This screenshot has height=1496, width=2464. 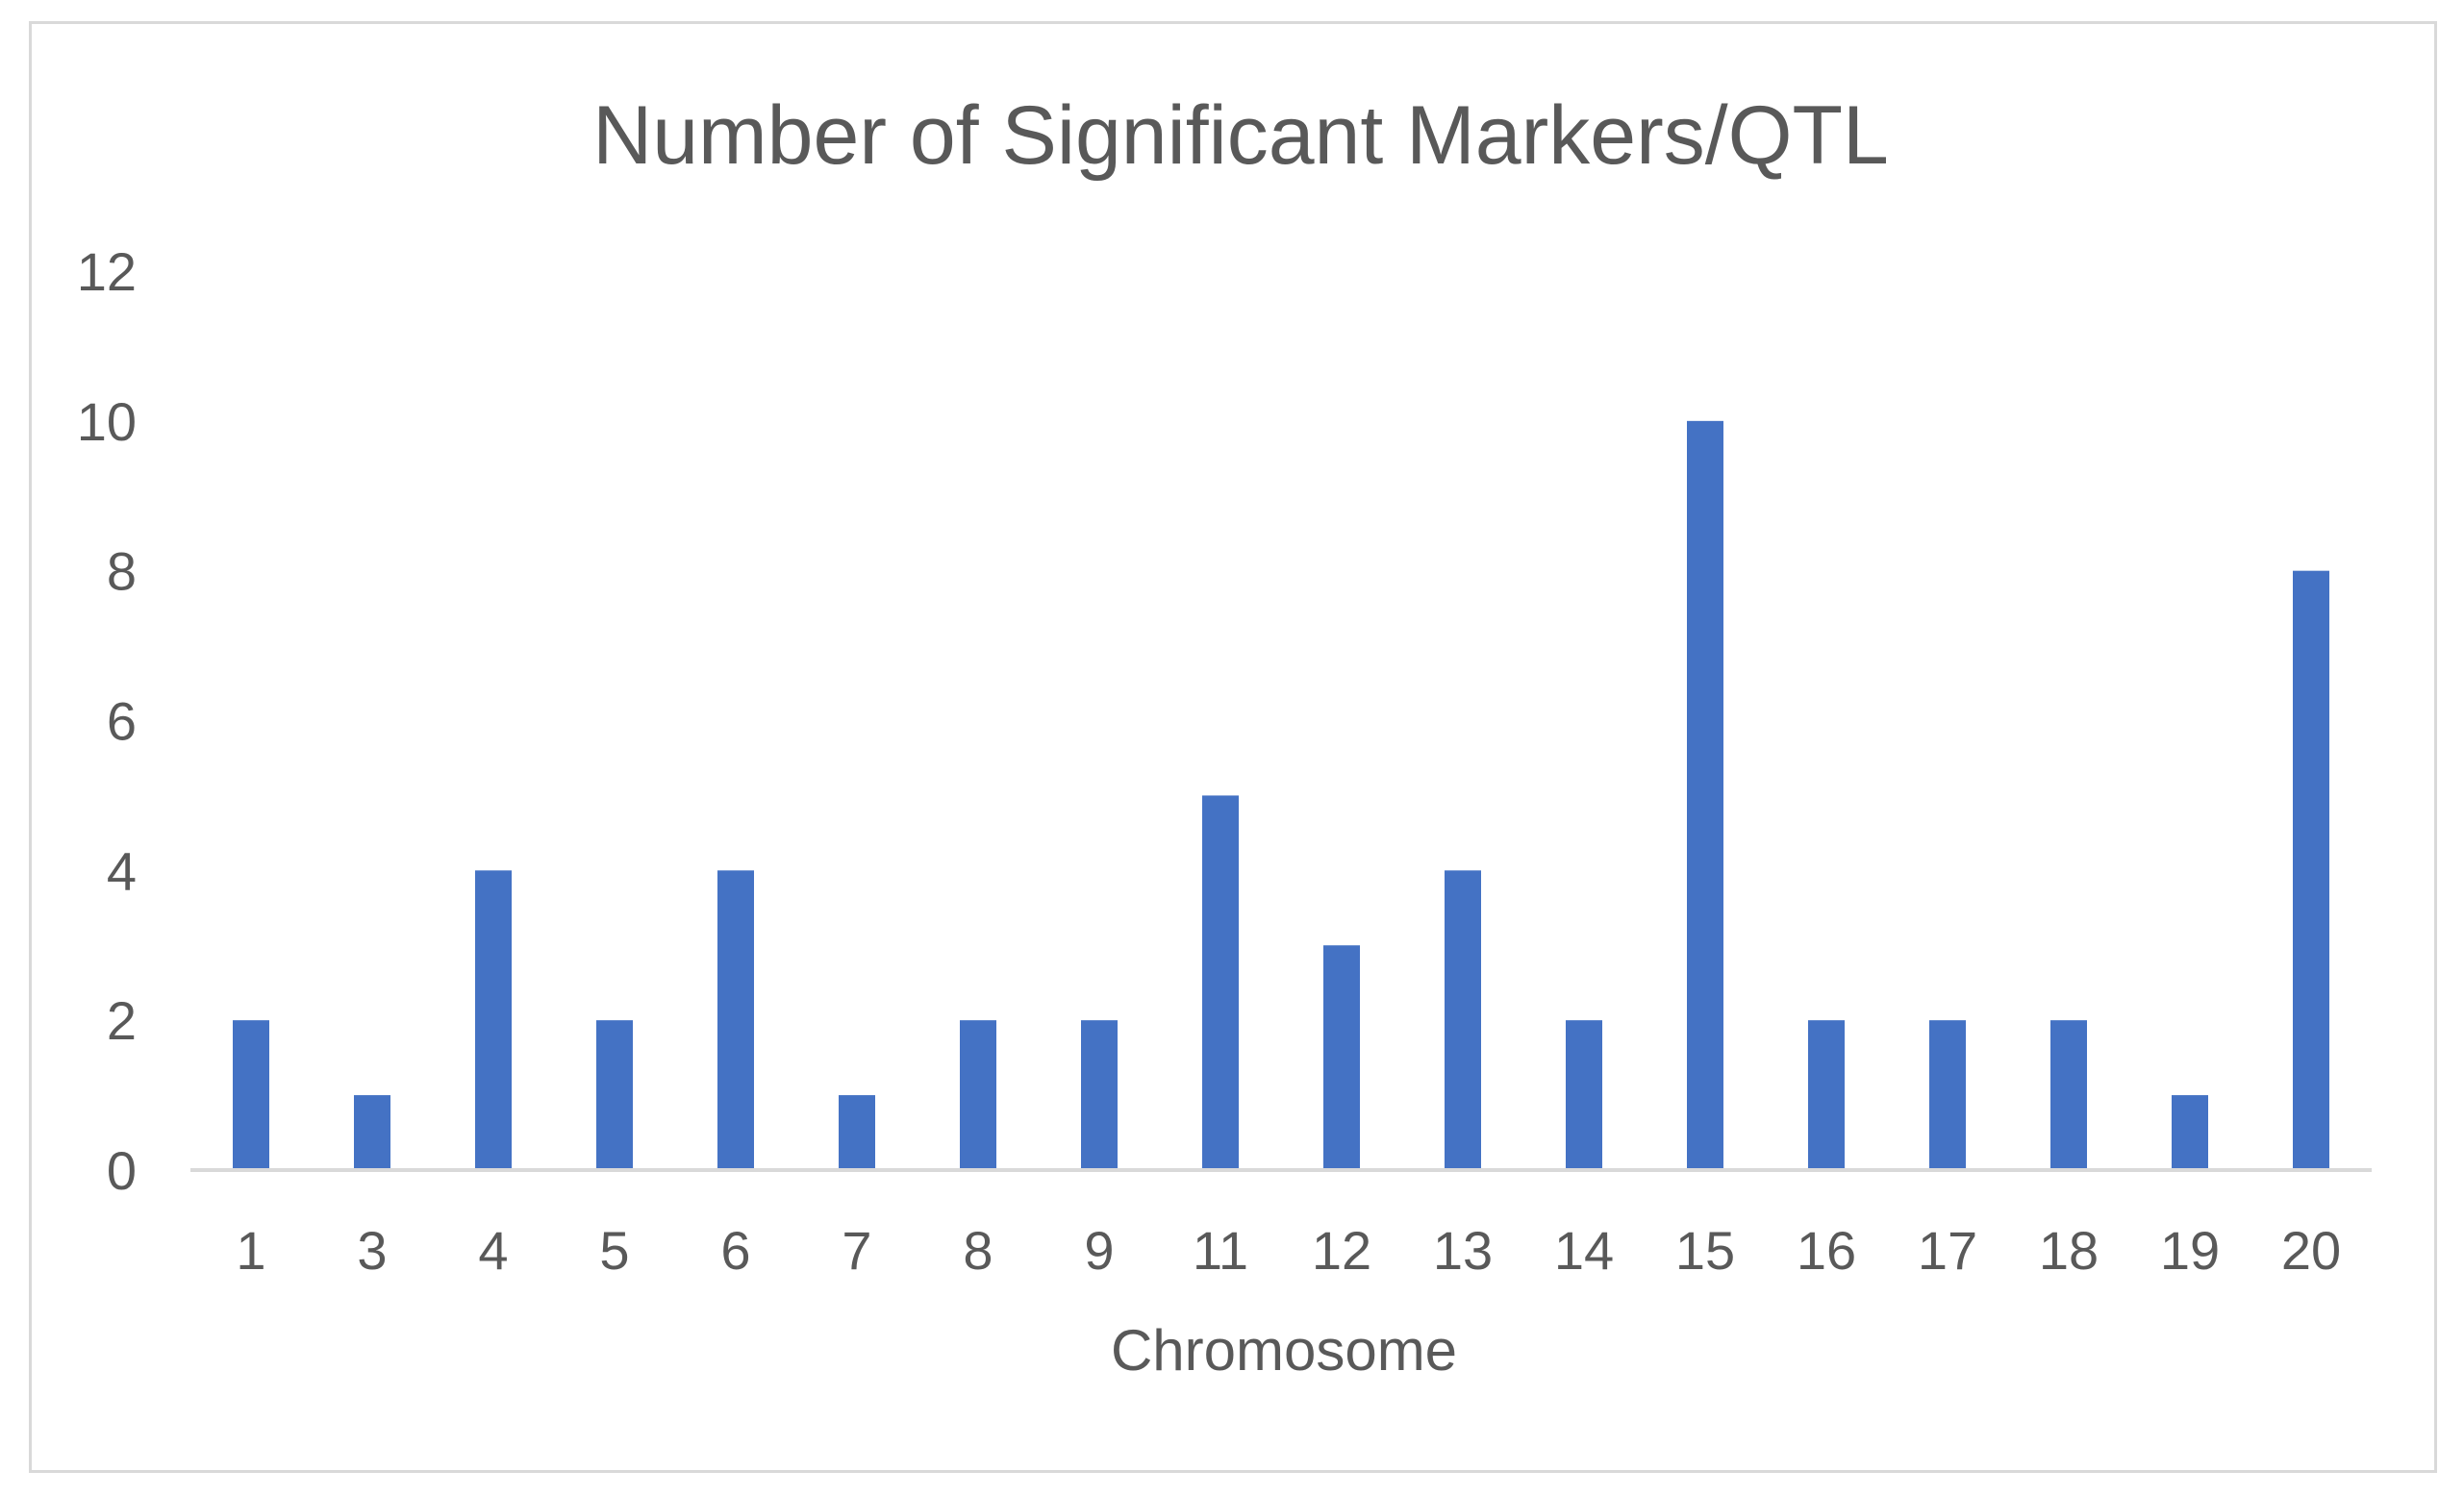 What do you see at coordinates (122, 571) in the screenshot?
I see `y-tick-label: 8` at bounding box center [122, 571].